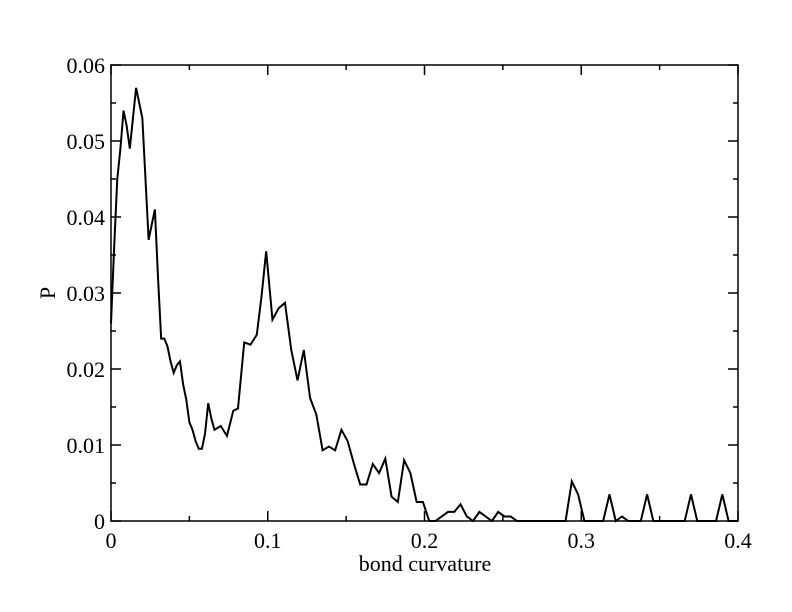 This screenshot has height=612, width=792. What do you see at coordinates (86, 141) in the screenshot?
I see `y-tick-label: 0.05` at bounding box center [86, 141].